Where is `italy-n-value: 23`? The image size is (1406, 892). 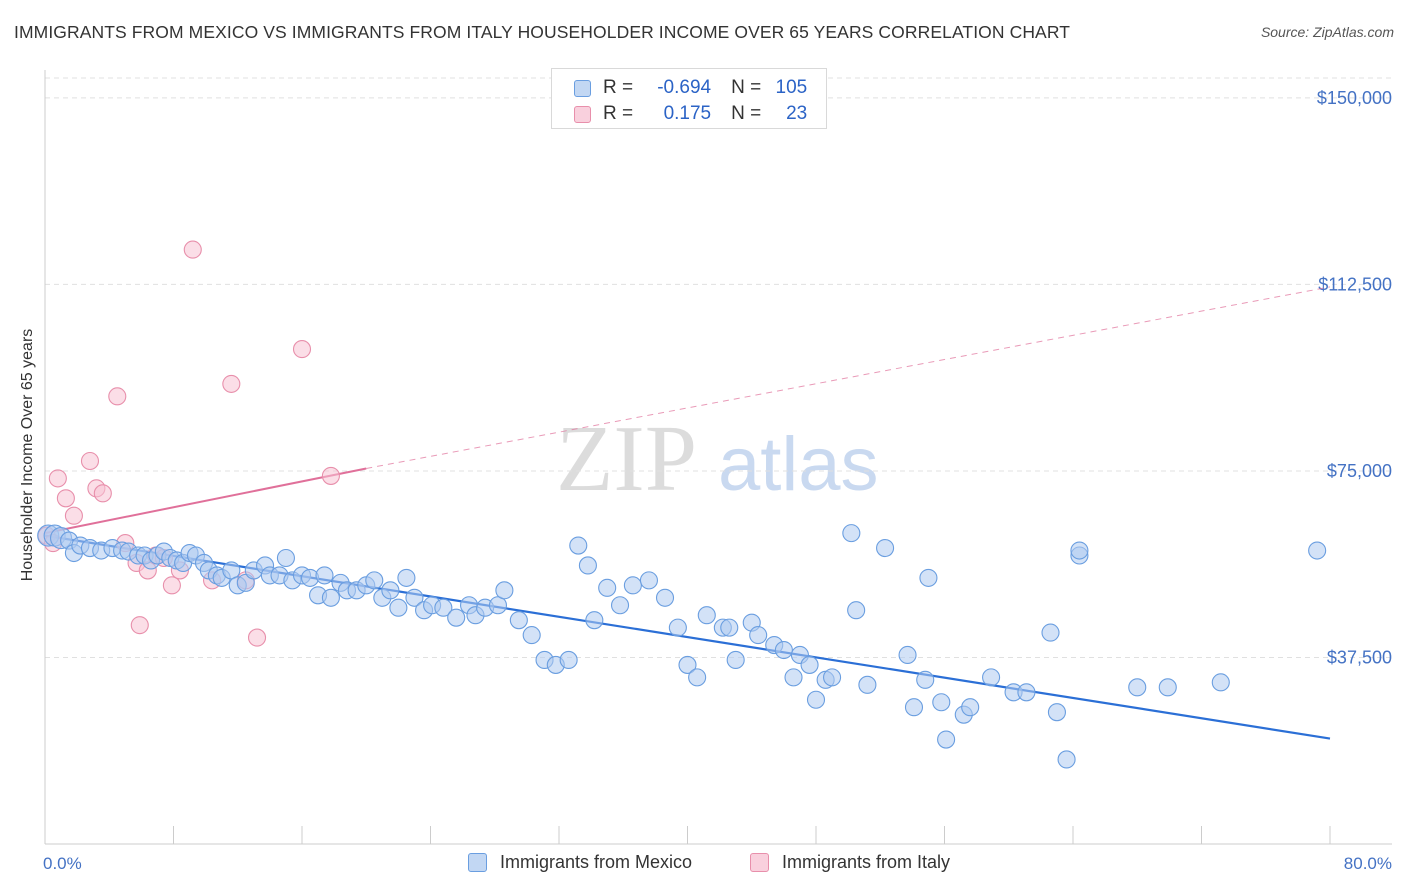 italy-n-value: 23 is located at coordinates (797, 113).